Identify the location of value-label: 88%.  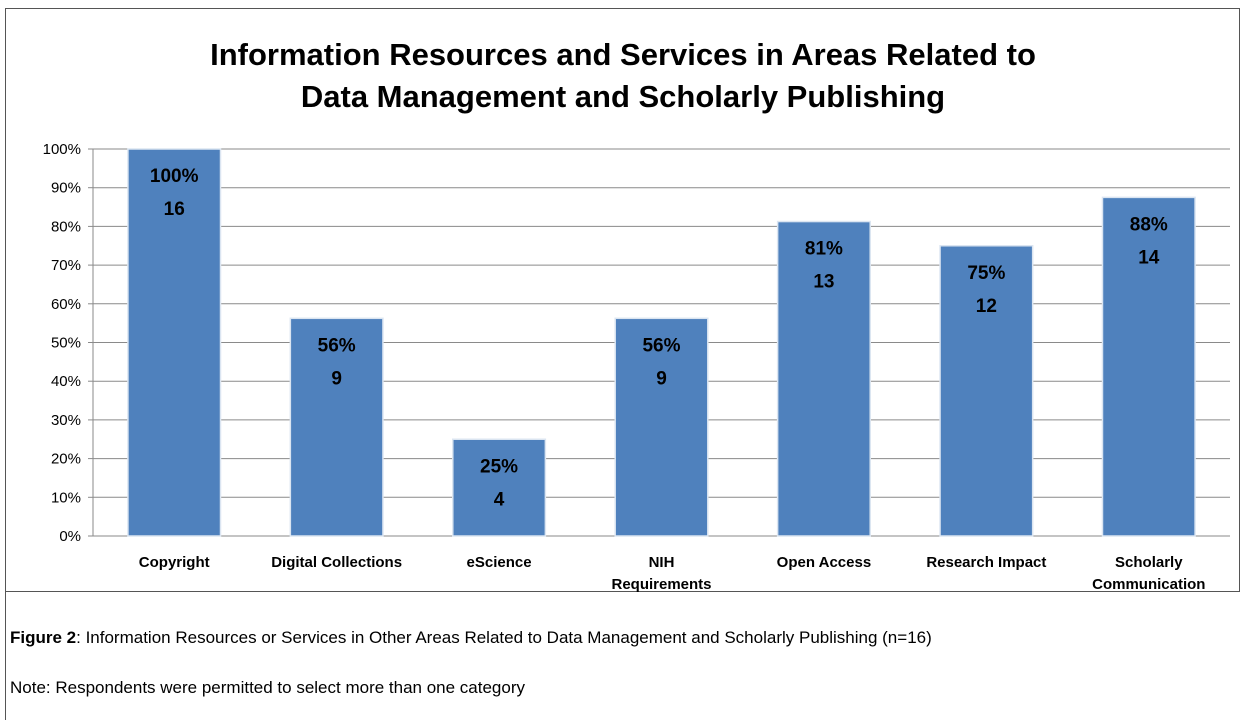
(1149, 224).